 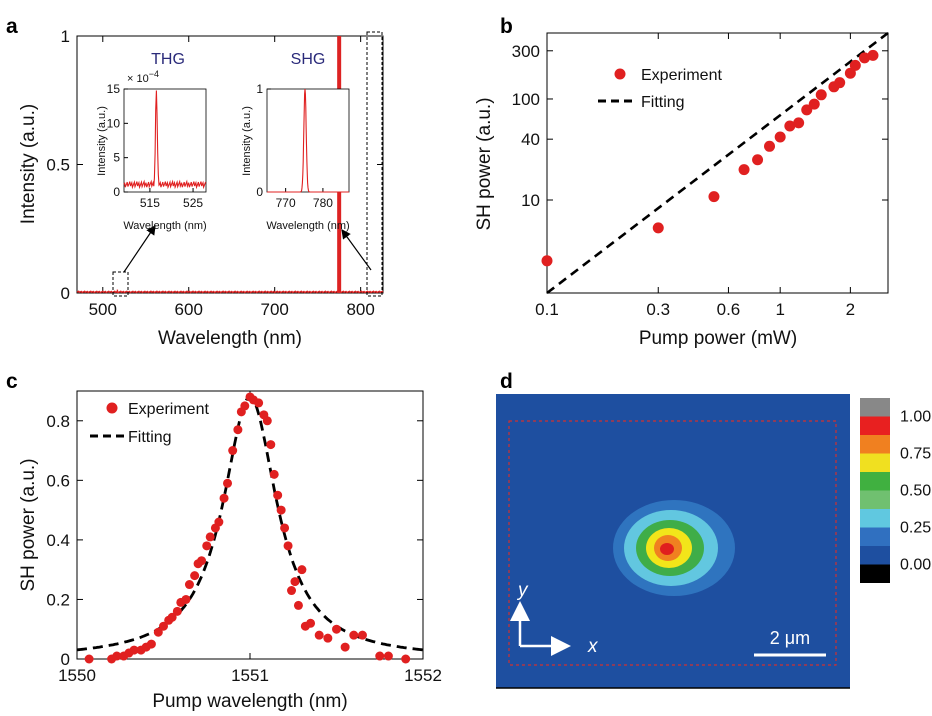 I want to click on inset-thg-xtick-label: 525, so click(x=193, y=203).